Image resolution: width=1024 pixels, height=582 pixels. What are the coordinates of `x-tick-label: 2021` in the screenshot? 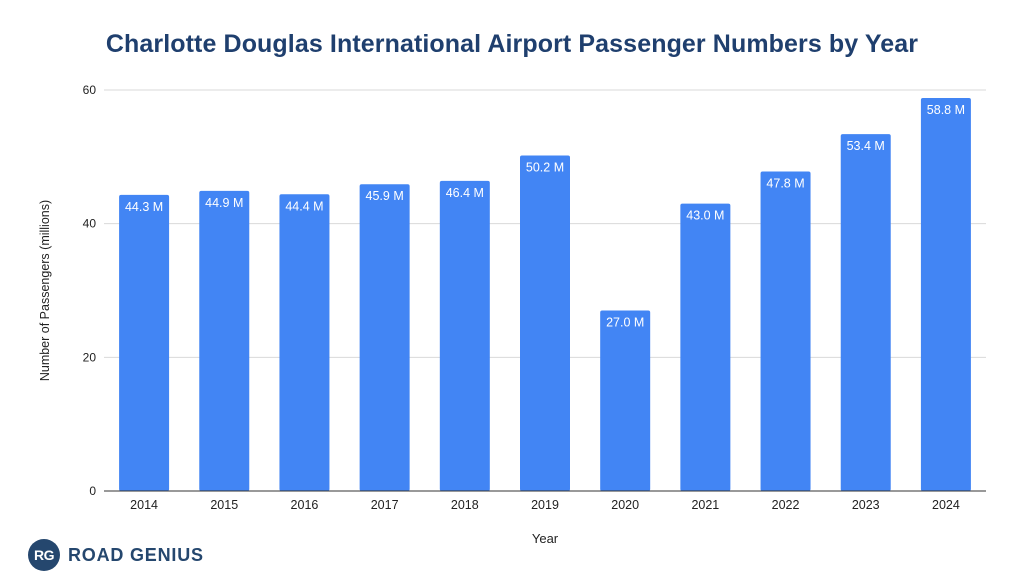 It's located at (705, 505).